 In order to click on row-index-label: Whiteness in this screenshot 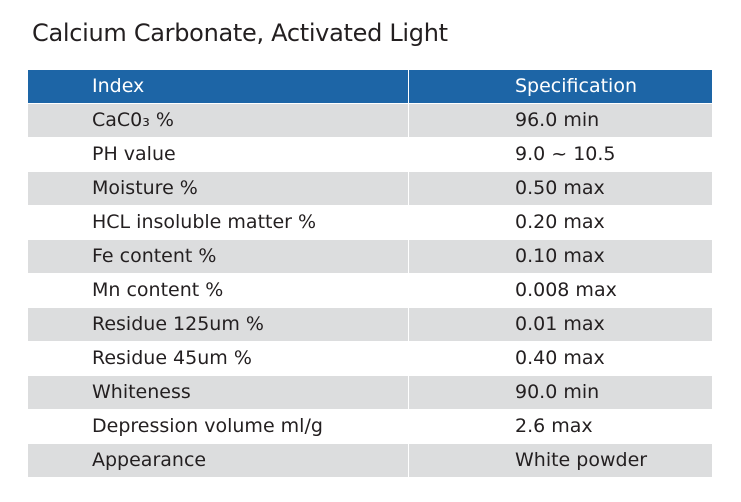, I will do `click(141, 392)`.